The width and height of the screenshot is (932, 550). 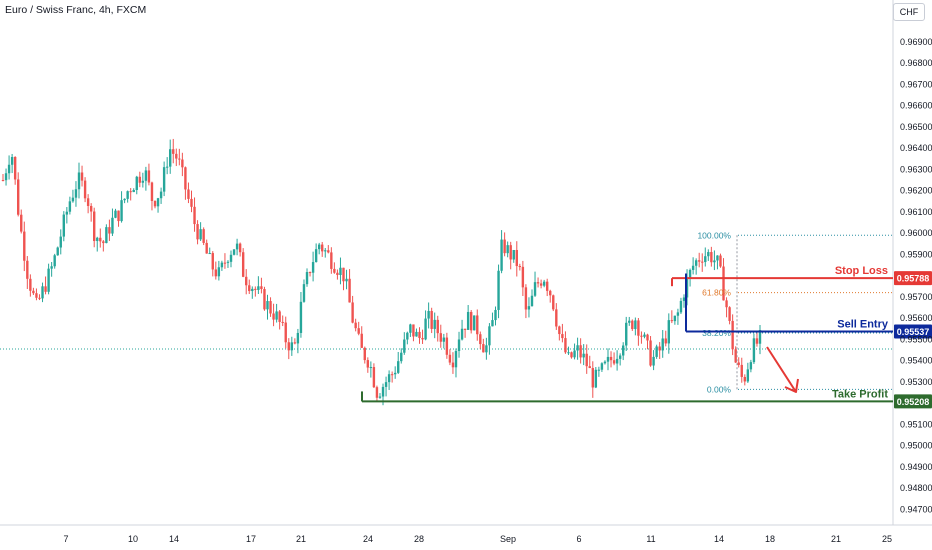 What do you see at coordinates (916, 297) in the screenshot?
I see `price-tick-label: 0.95700` at bounding box center [916, 297].